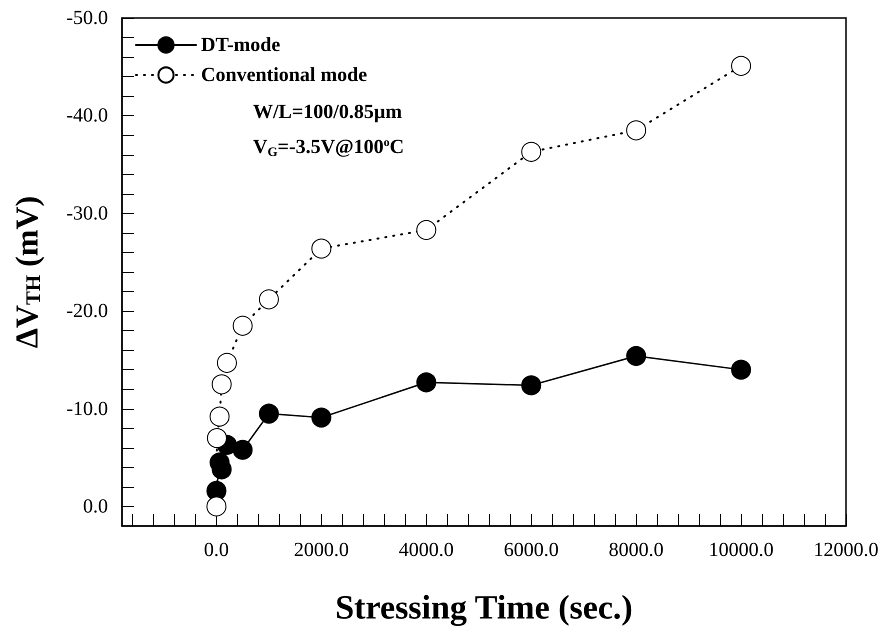  What do you see at coordinates (846, 550) in the screenshot?
I see `x-tick-label: 12000.0` at bounding box center [846, 550].